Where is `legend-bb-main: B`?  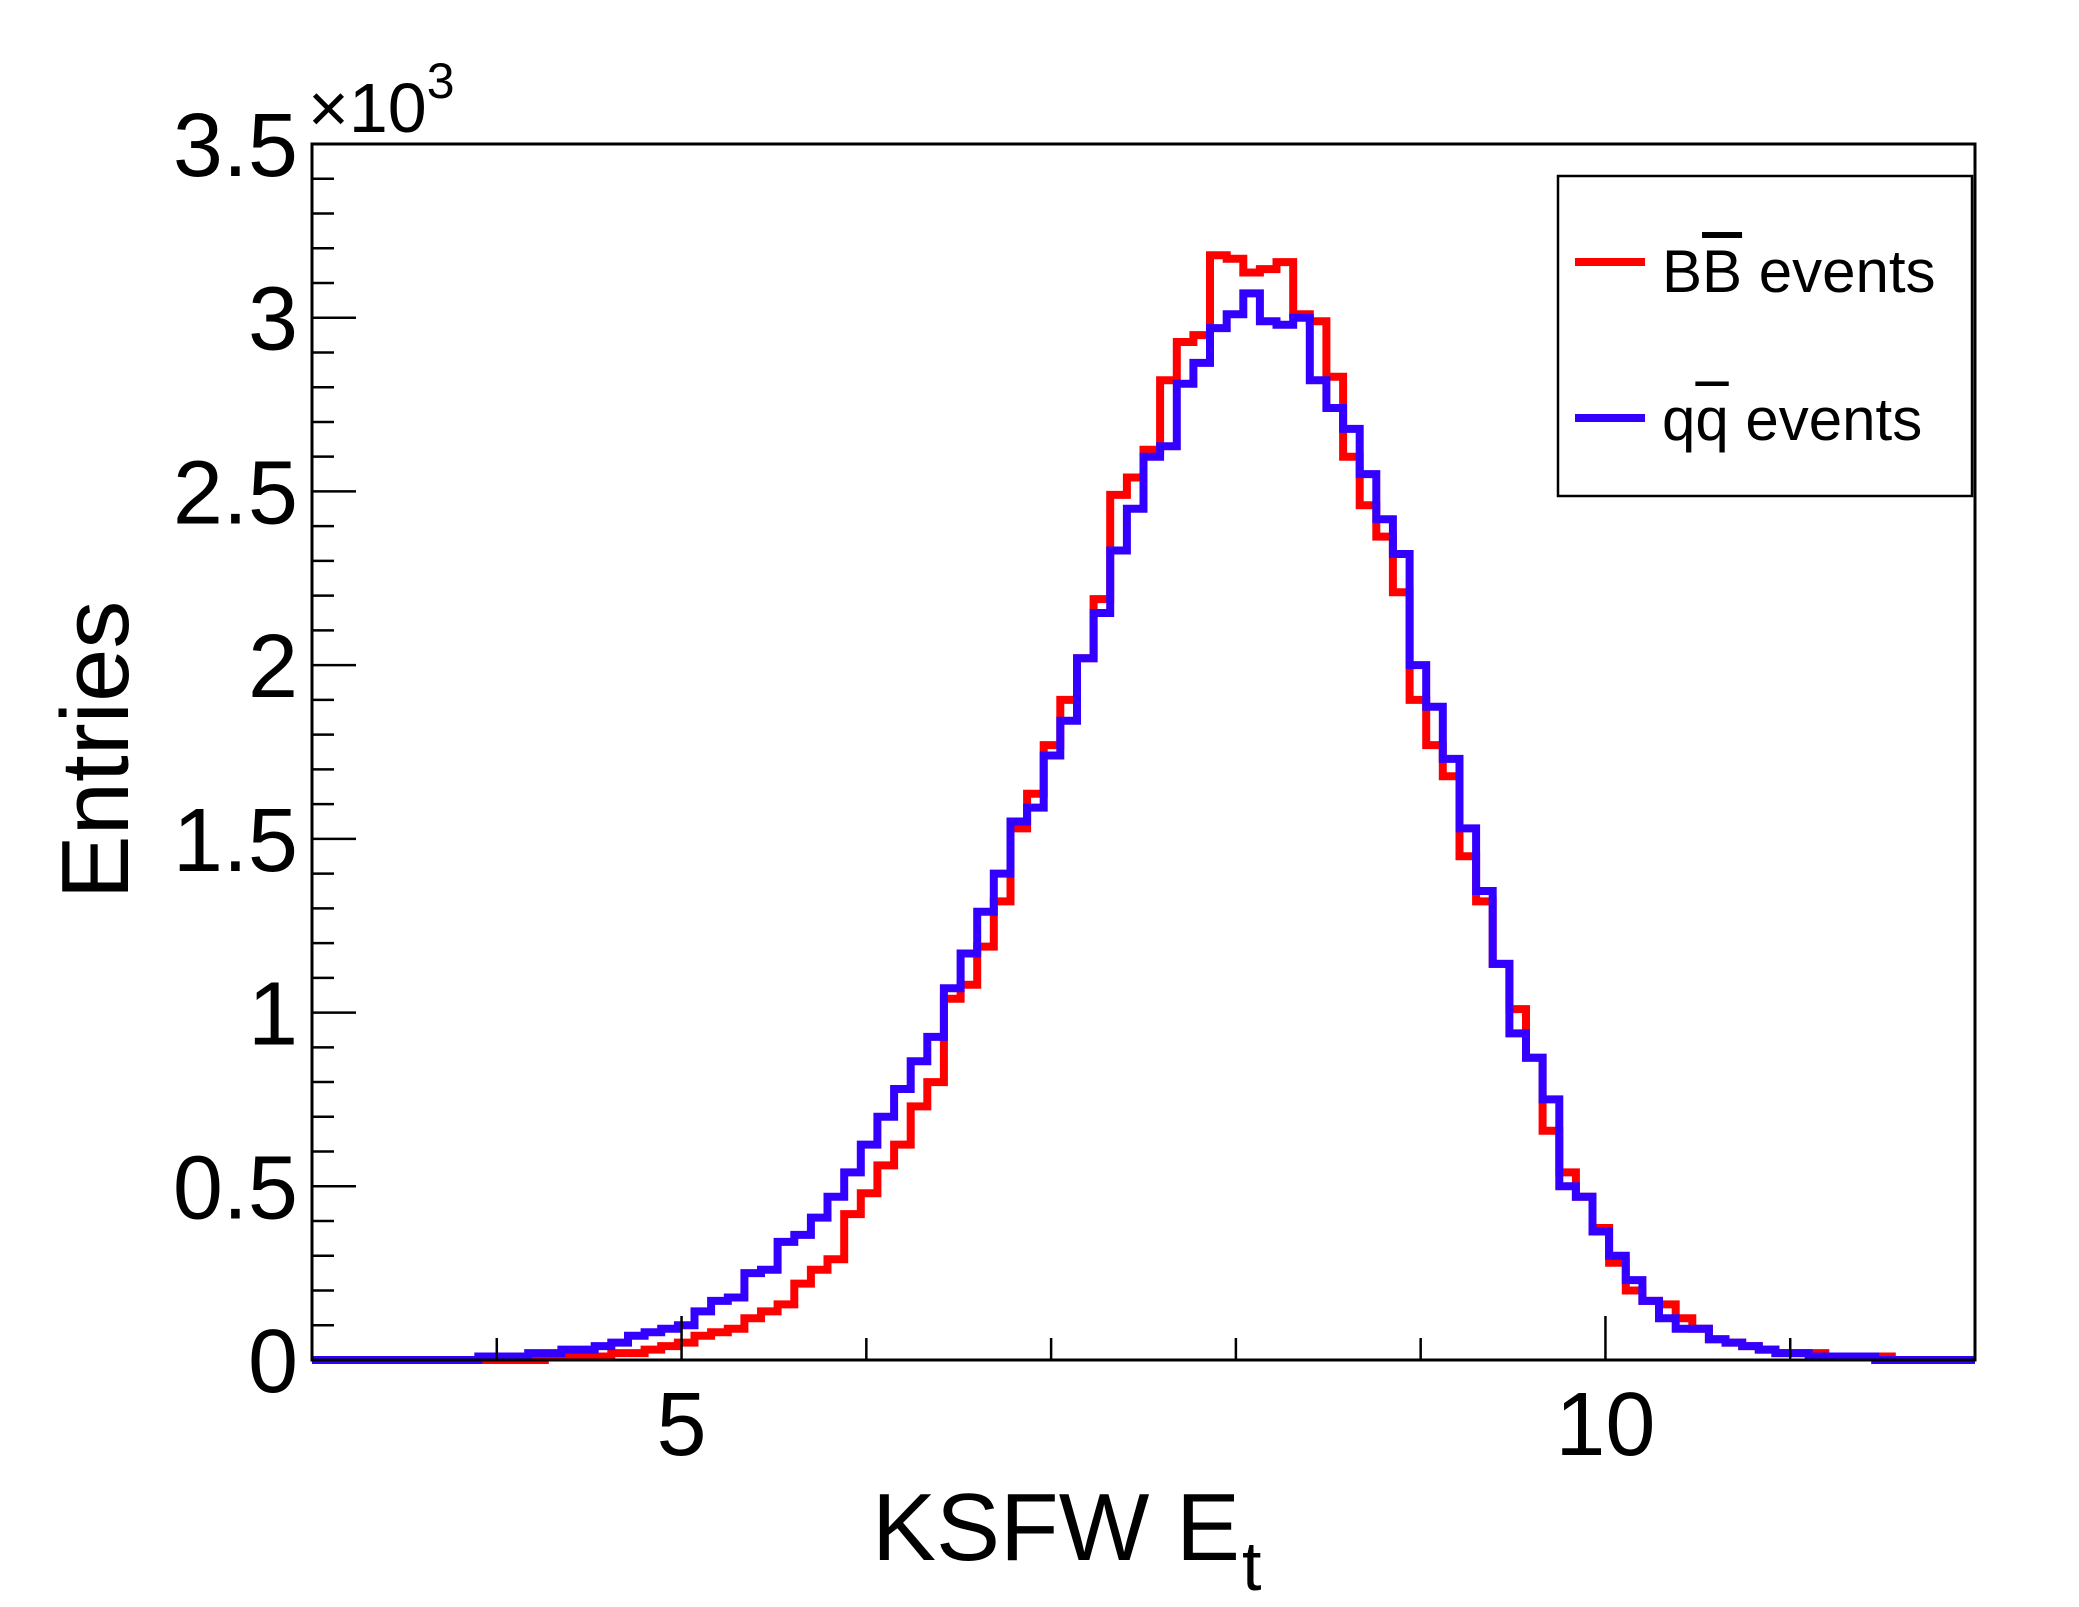
legend-bb-main: B is located at coordinates (1682, 271).